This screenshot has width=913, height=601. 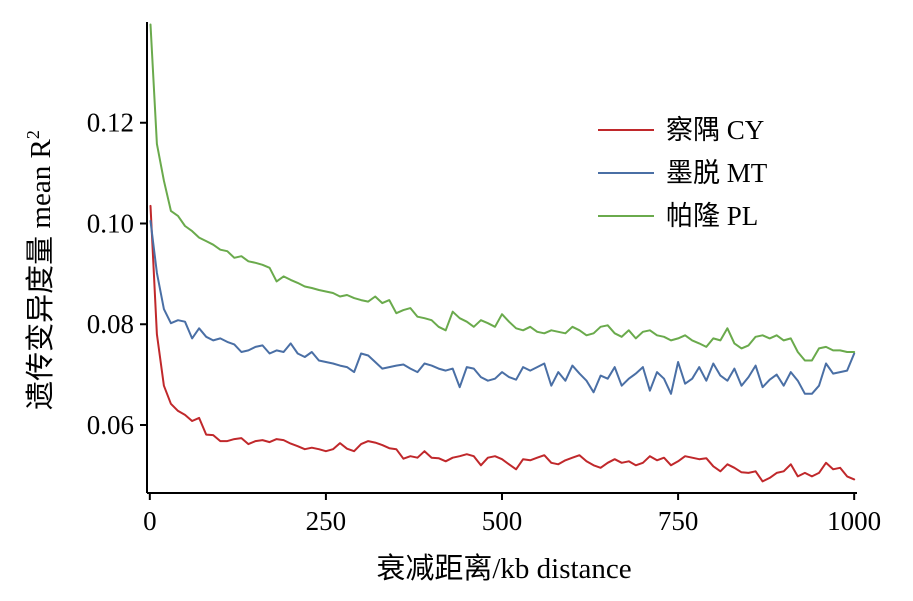 What do you see at coordinates (502, 521) in the screenshot?
I see `x-tick-label: 500` at bounding box center [502, 521].